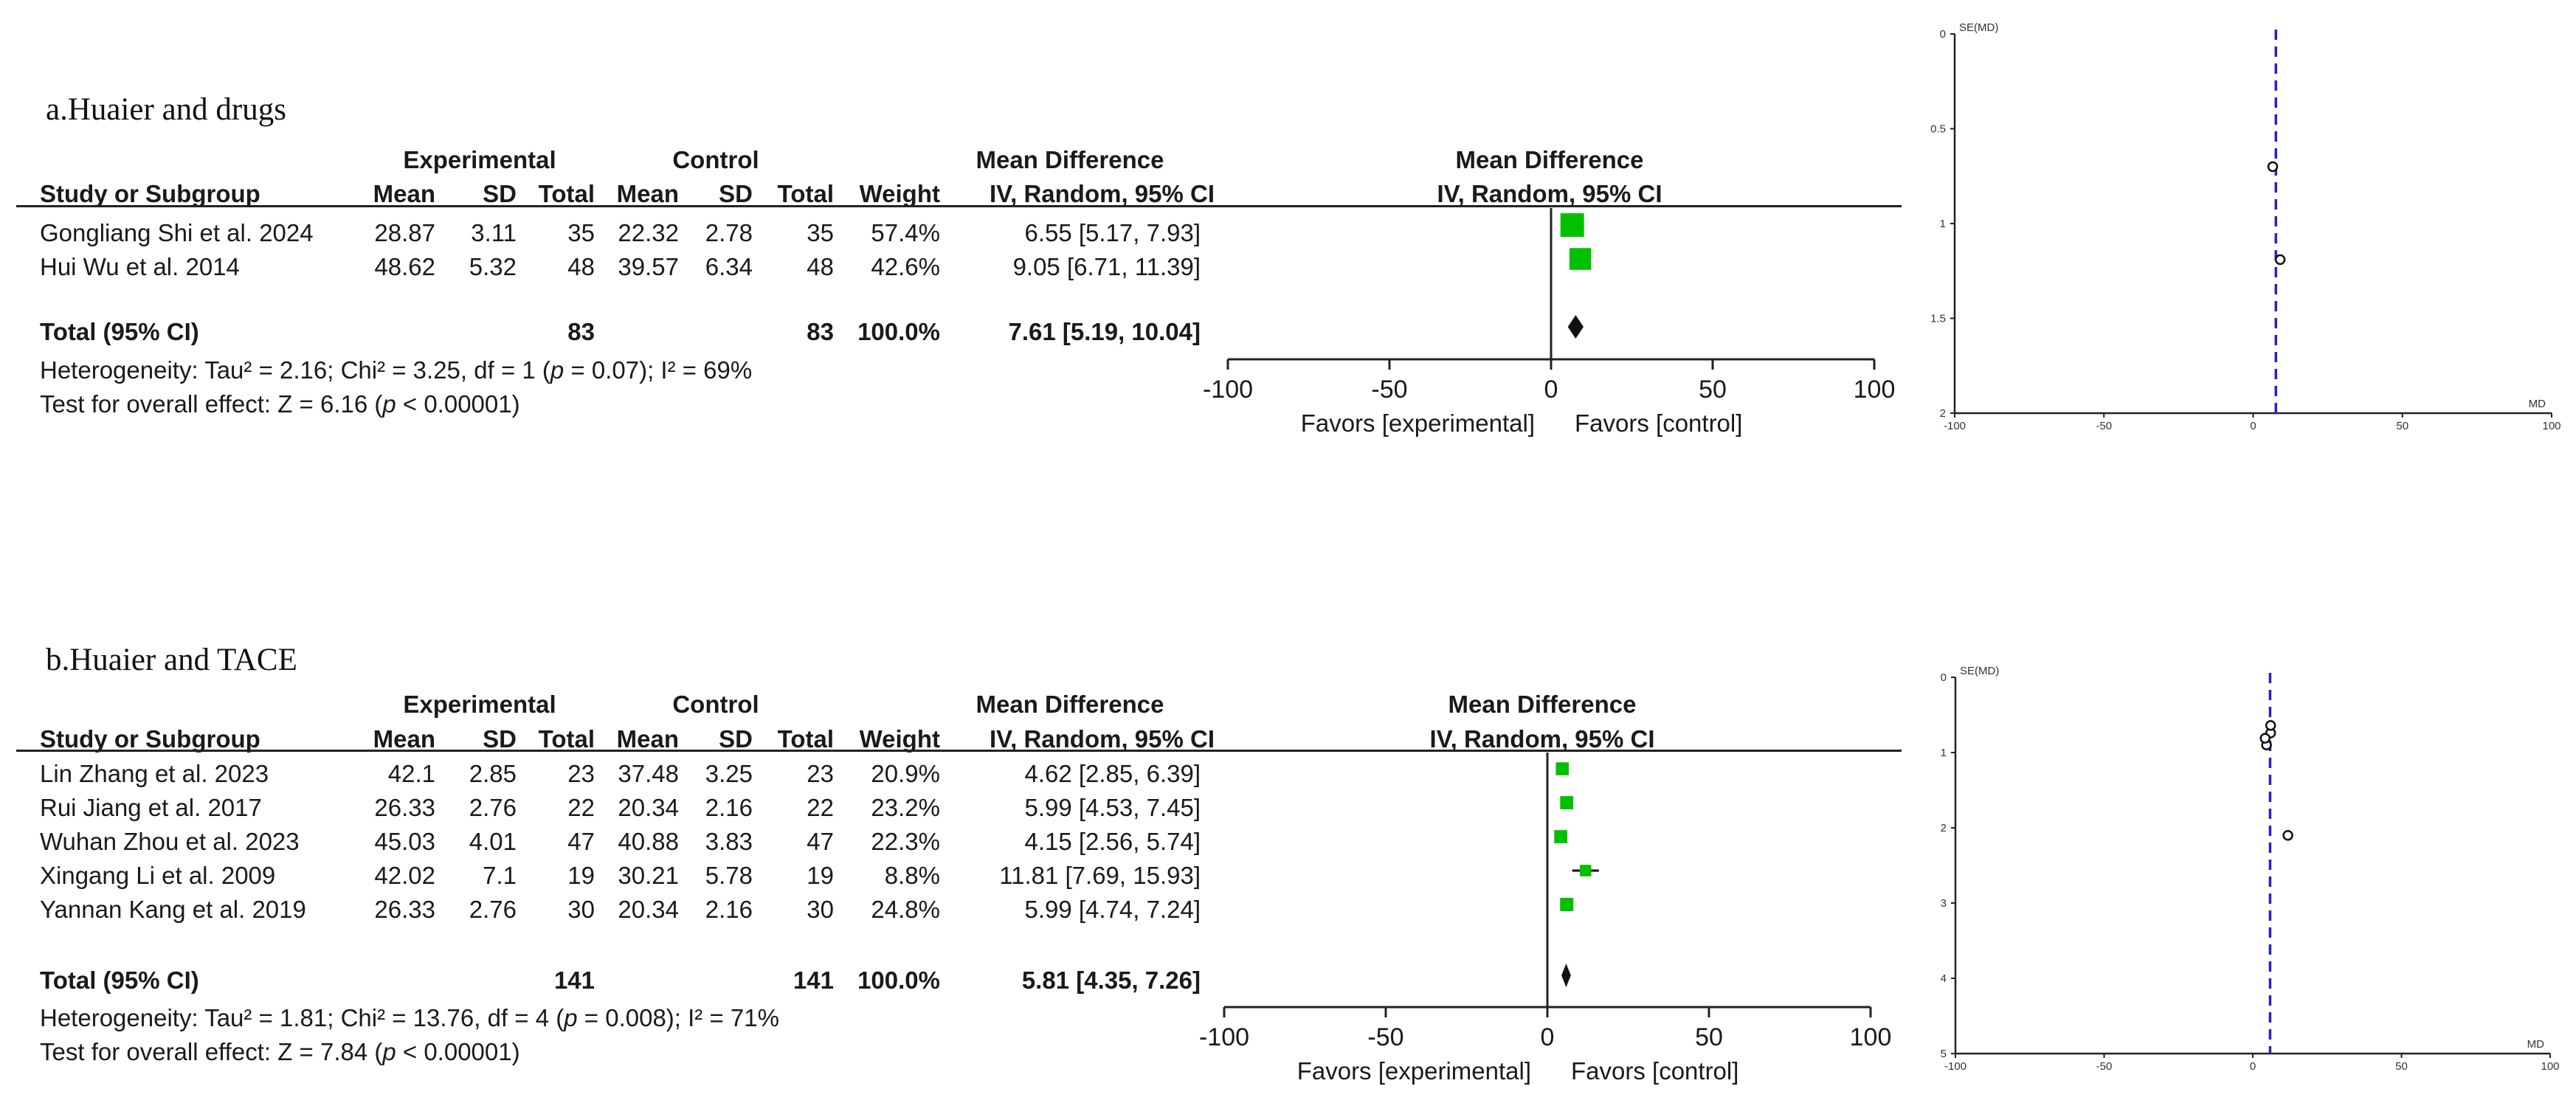 The width and height of the screenshot is (2576, 1103). Describe the element at coordinates (899, 193) in the screenshot. I see `weight-header: Weight` at that location.